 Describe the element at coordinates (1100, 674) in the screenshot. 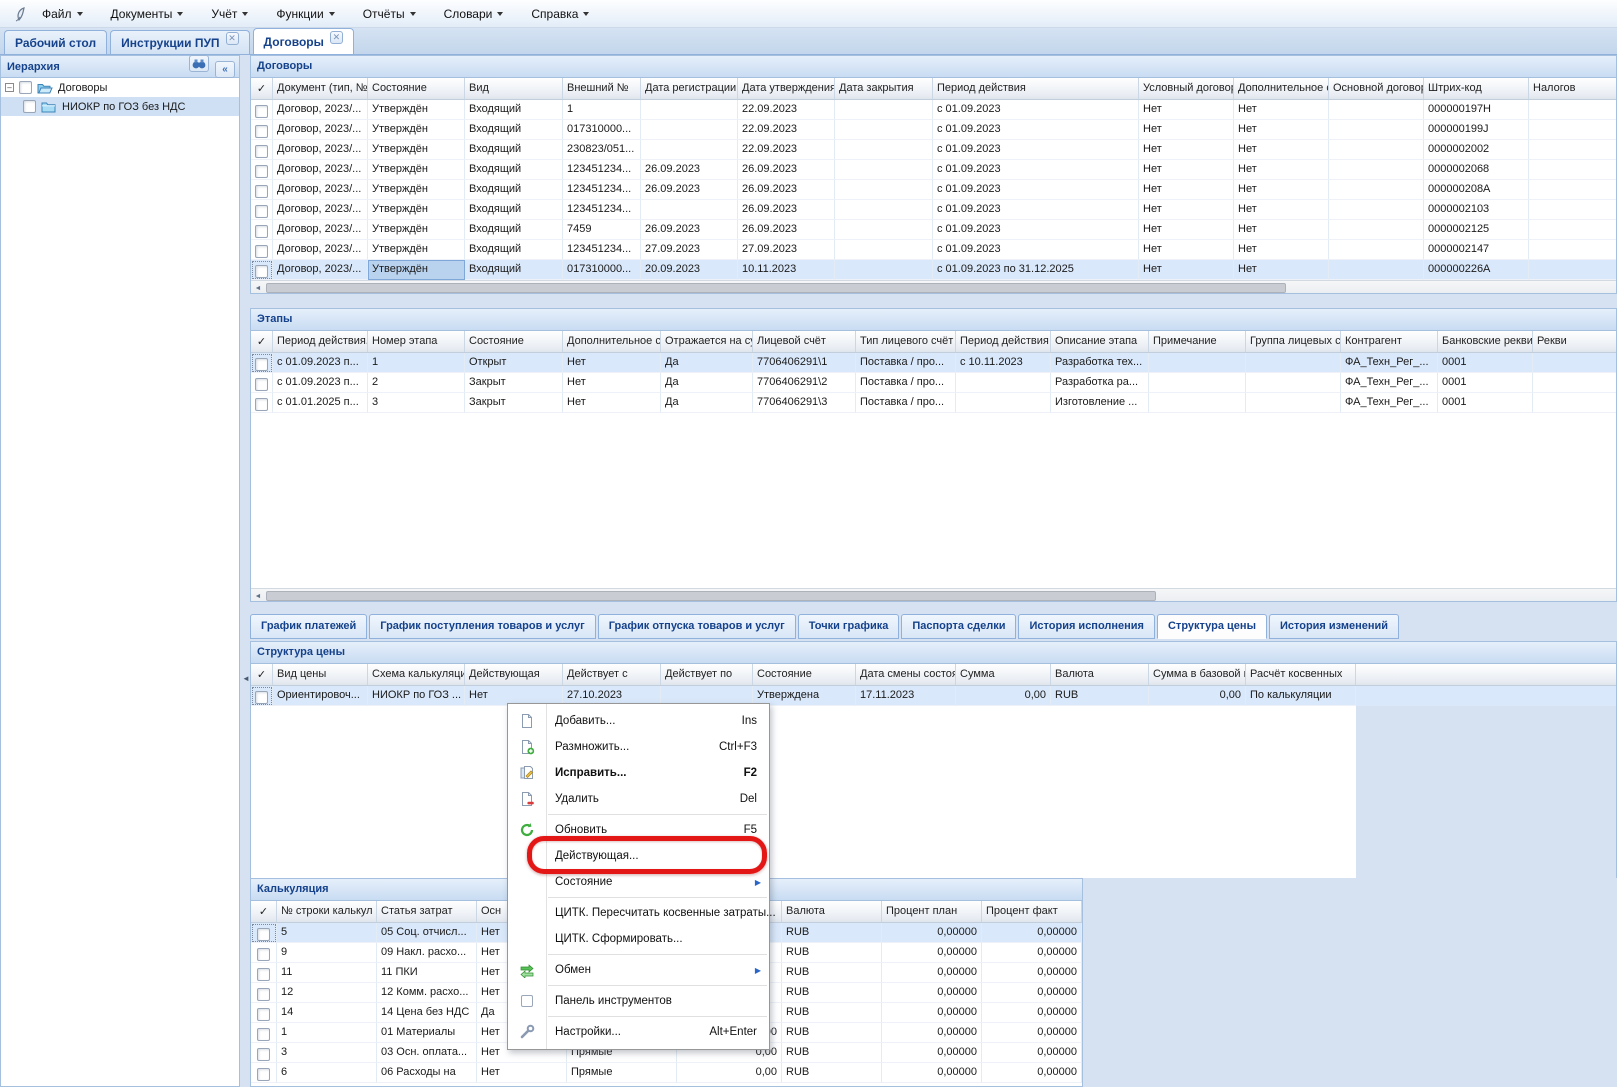

I see `column-header: Валюта` at that location.